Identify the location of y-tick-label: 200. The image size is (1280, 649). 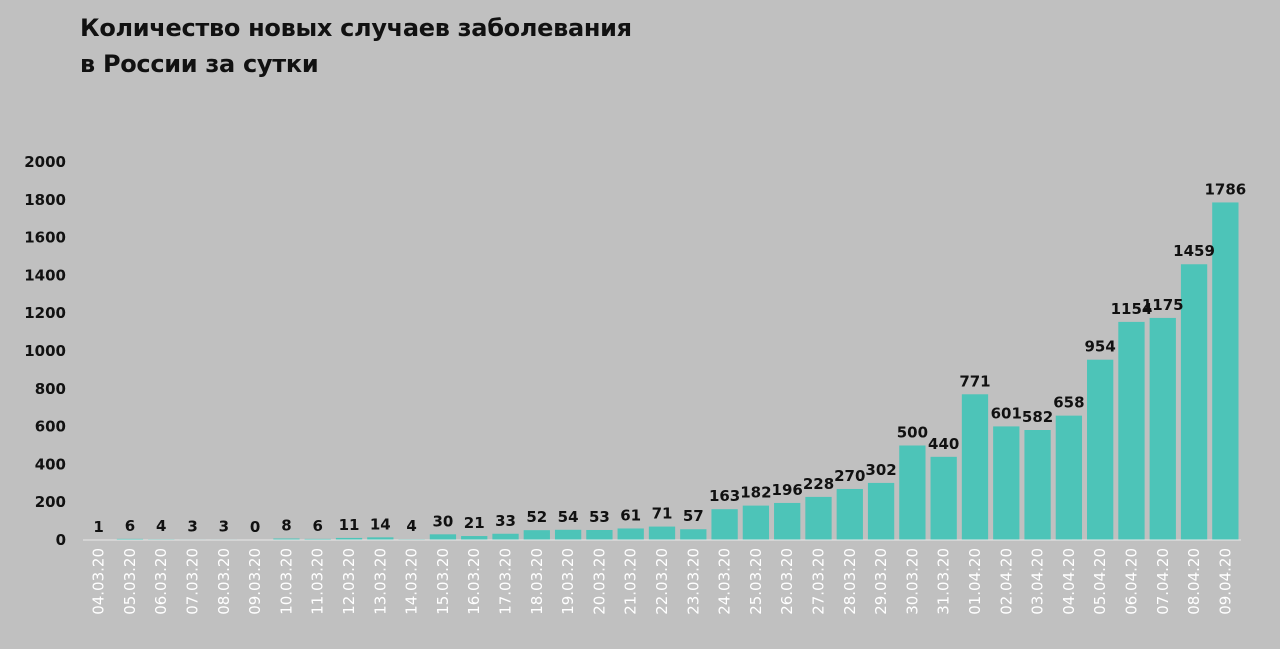
(50, 502).